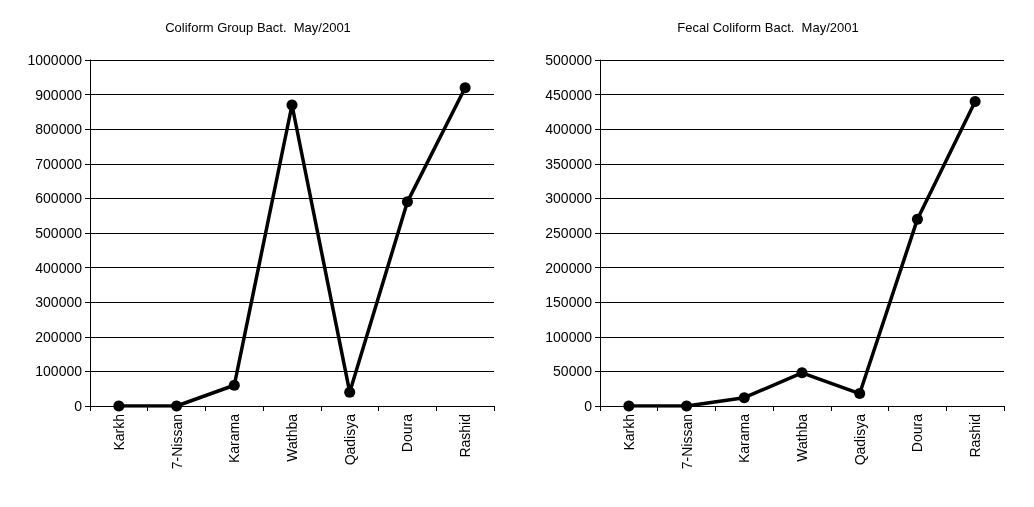  What do you see at coordinates (258, 27) in the screenshot?
I see `chart-title: Coliform Group Bact. May/2001` at bounding box center [258, 27].